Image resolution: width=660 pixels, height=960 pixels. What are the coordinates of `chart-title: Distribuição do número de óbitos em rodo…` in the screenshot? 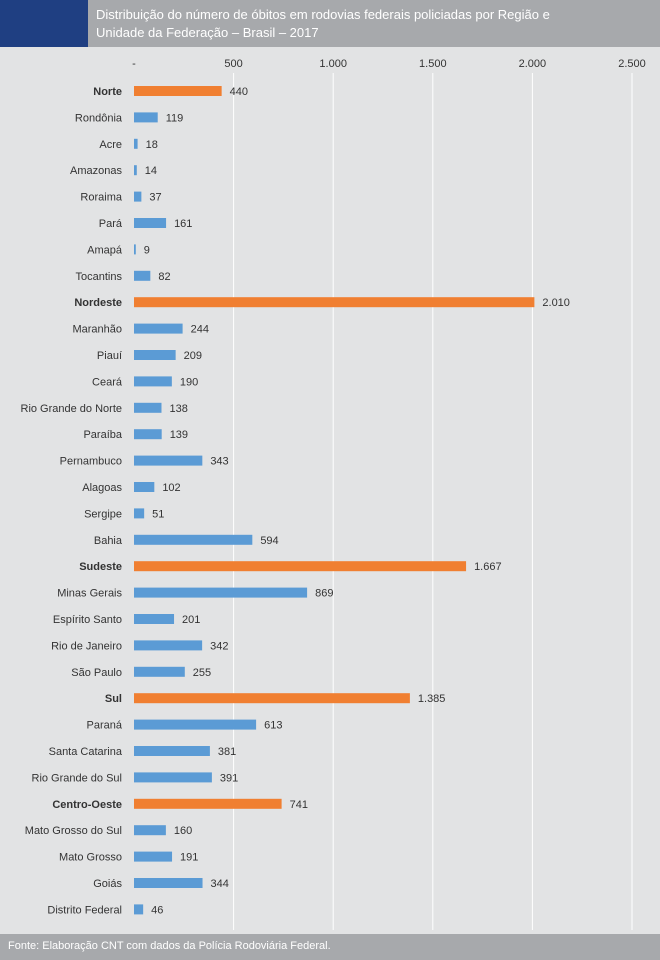 It's located at (323, 23).